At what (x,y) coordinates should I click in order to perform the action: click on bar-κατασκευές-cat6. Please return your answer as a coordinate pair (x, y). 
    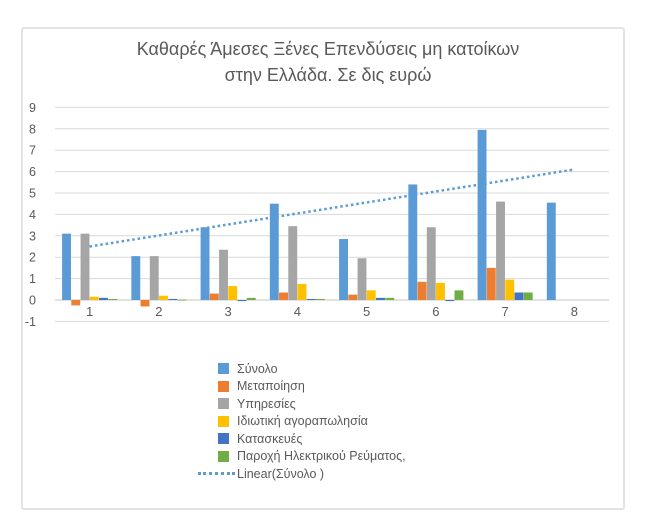
    Looking at the image, I should click on (450, 301).